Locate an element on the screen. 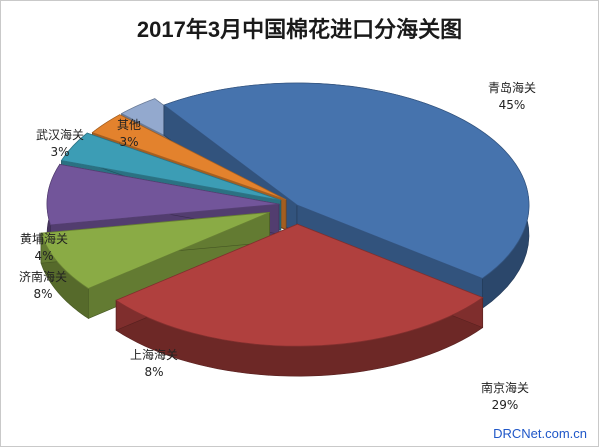 This screenshot has width=599, height=447. slice-name-label: 青岛海关 is located at coordinates (512, 87).